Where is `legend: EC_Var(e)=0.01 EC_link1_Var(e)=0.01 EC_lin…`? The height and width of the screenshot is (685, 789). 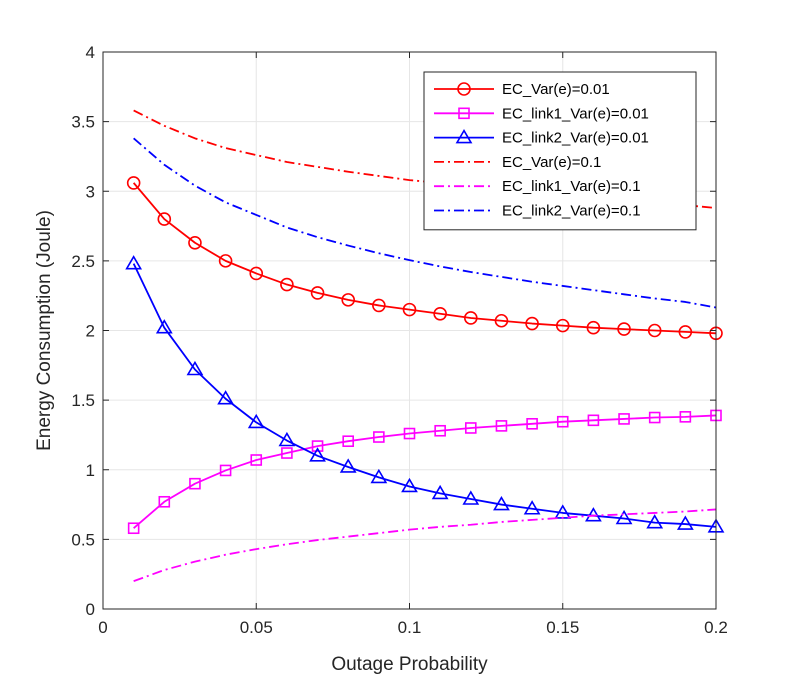 legend: EC_Var(e)=0.01 EC_link1_Var(e)=0.01 EC_lin… is located at coordinates (560, 151).